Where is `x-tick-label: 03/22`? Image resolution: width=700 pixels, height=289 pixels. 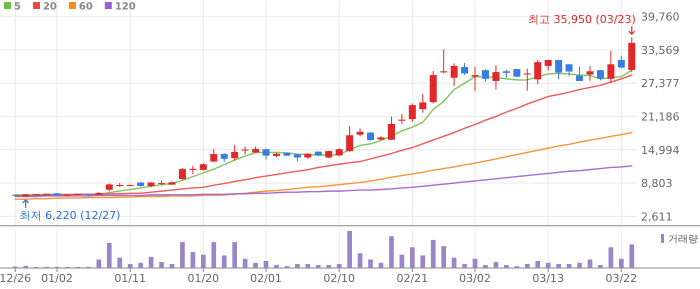 x-tick-label: 03/22 is located at coordinates (621, 278).